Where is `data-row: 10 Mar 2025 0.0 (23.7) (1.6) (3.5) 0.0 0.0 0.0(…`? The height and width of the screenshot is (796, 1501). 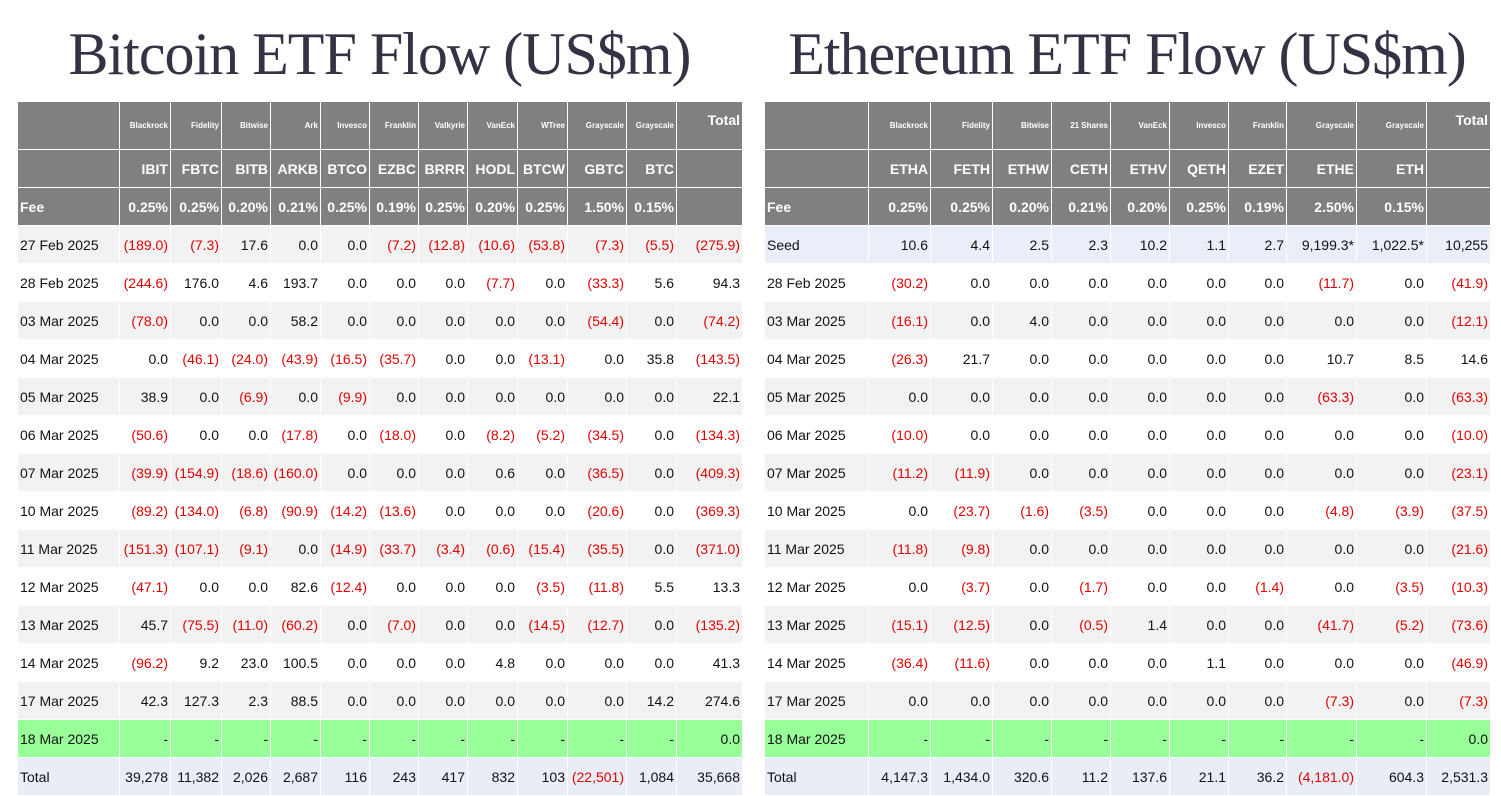
data-row: 10 Mar 2025 0.0 (23.7) (1.6) (3.5) 0.0 0.0 0.0(… is located at coordinates (1127, 510).